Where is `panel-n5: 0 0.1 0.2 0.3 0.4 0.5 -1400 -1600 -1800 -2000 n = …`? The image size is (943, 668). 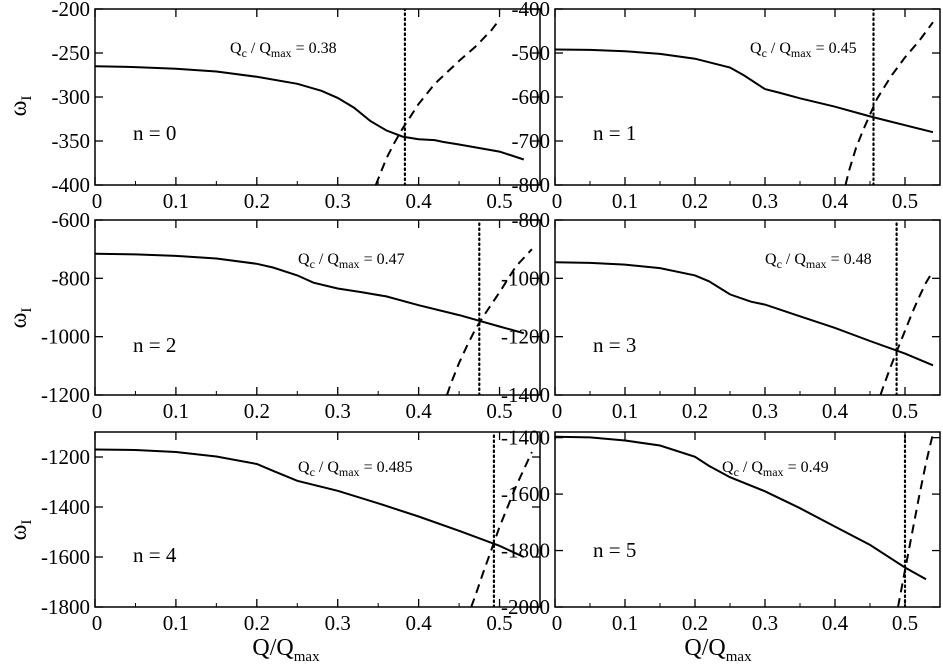 panel-n5: 0 0.1 0.2 0.3 0.4 0.5 -1400 -1600 -1800 -2000 n = … is located at coordinates (721, 530).